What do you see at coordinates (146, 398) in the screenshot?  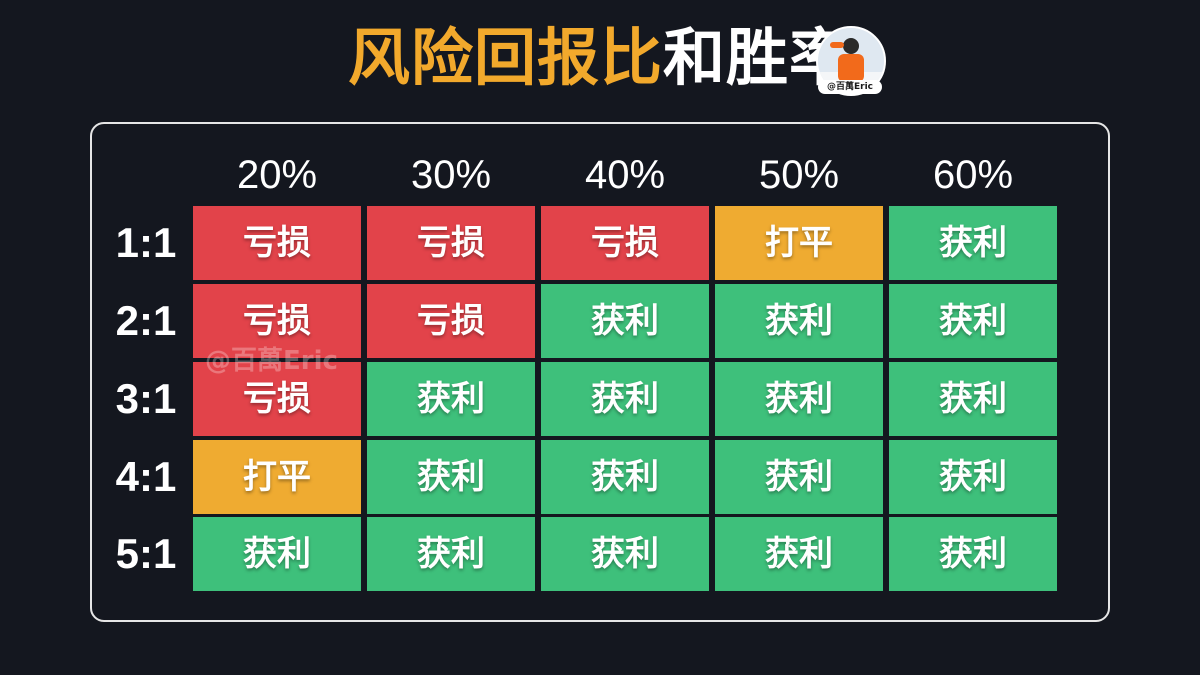 I see `row-header: 3:1` at bounding box center [146, 398].